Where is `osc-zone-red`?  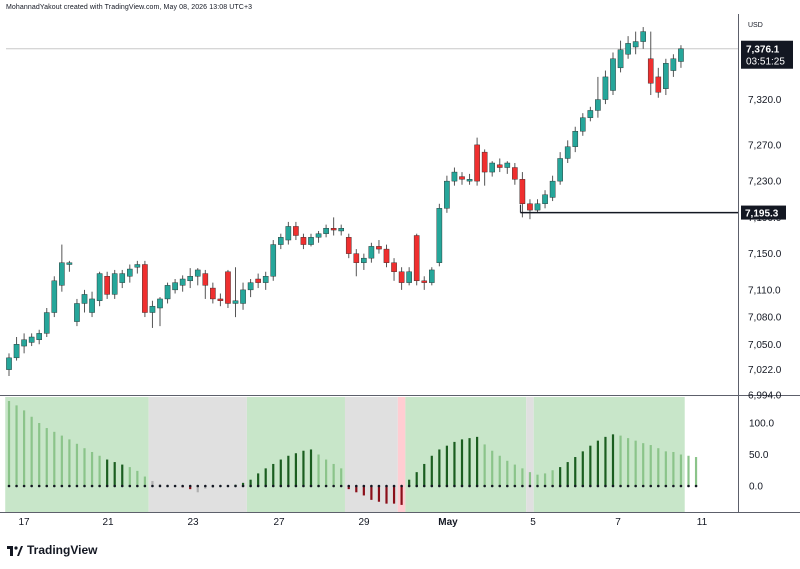 osc-zone-red is located at coordinates (401, 454).